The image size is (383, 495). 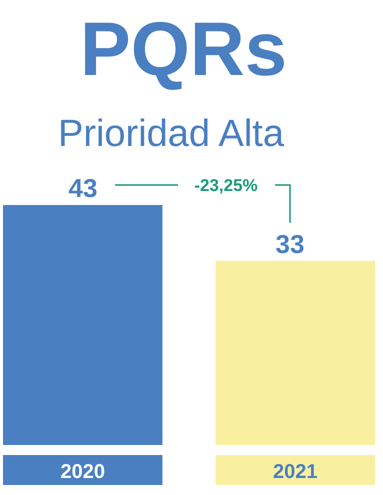 I want to click on data-label: 33, so click(x=290, y=243).